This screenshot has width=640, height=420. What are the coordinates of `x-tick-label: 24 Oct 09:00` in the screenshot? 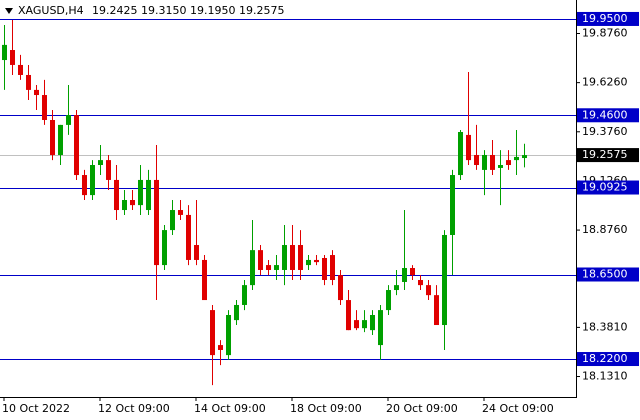 It's located at (518, 408).